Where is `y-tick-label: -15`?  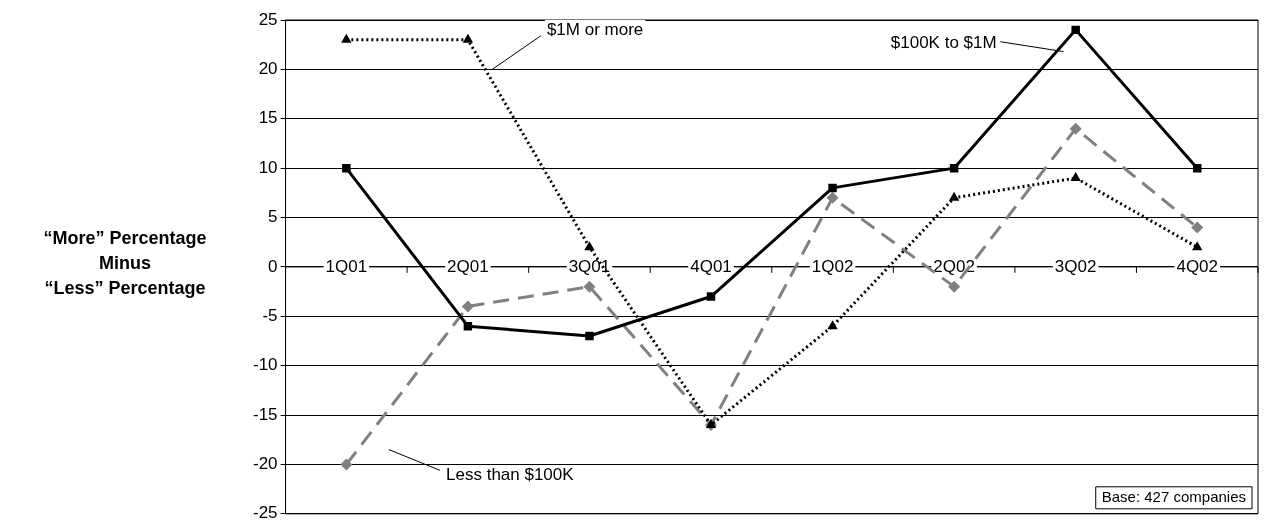 y-tick-label: -15 is located at coordinates (265, 414).